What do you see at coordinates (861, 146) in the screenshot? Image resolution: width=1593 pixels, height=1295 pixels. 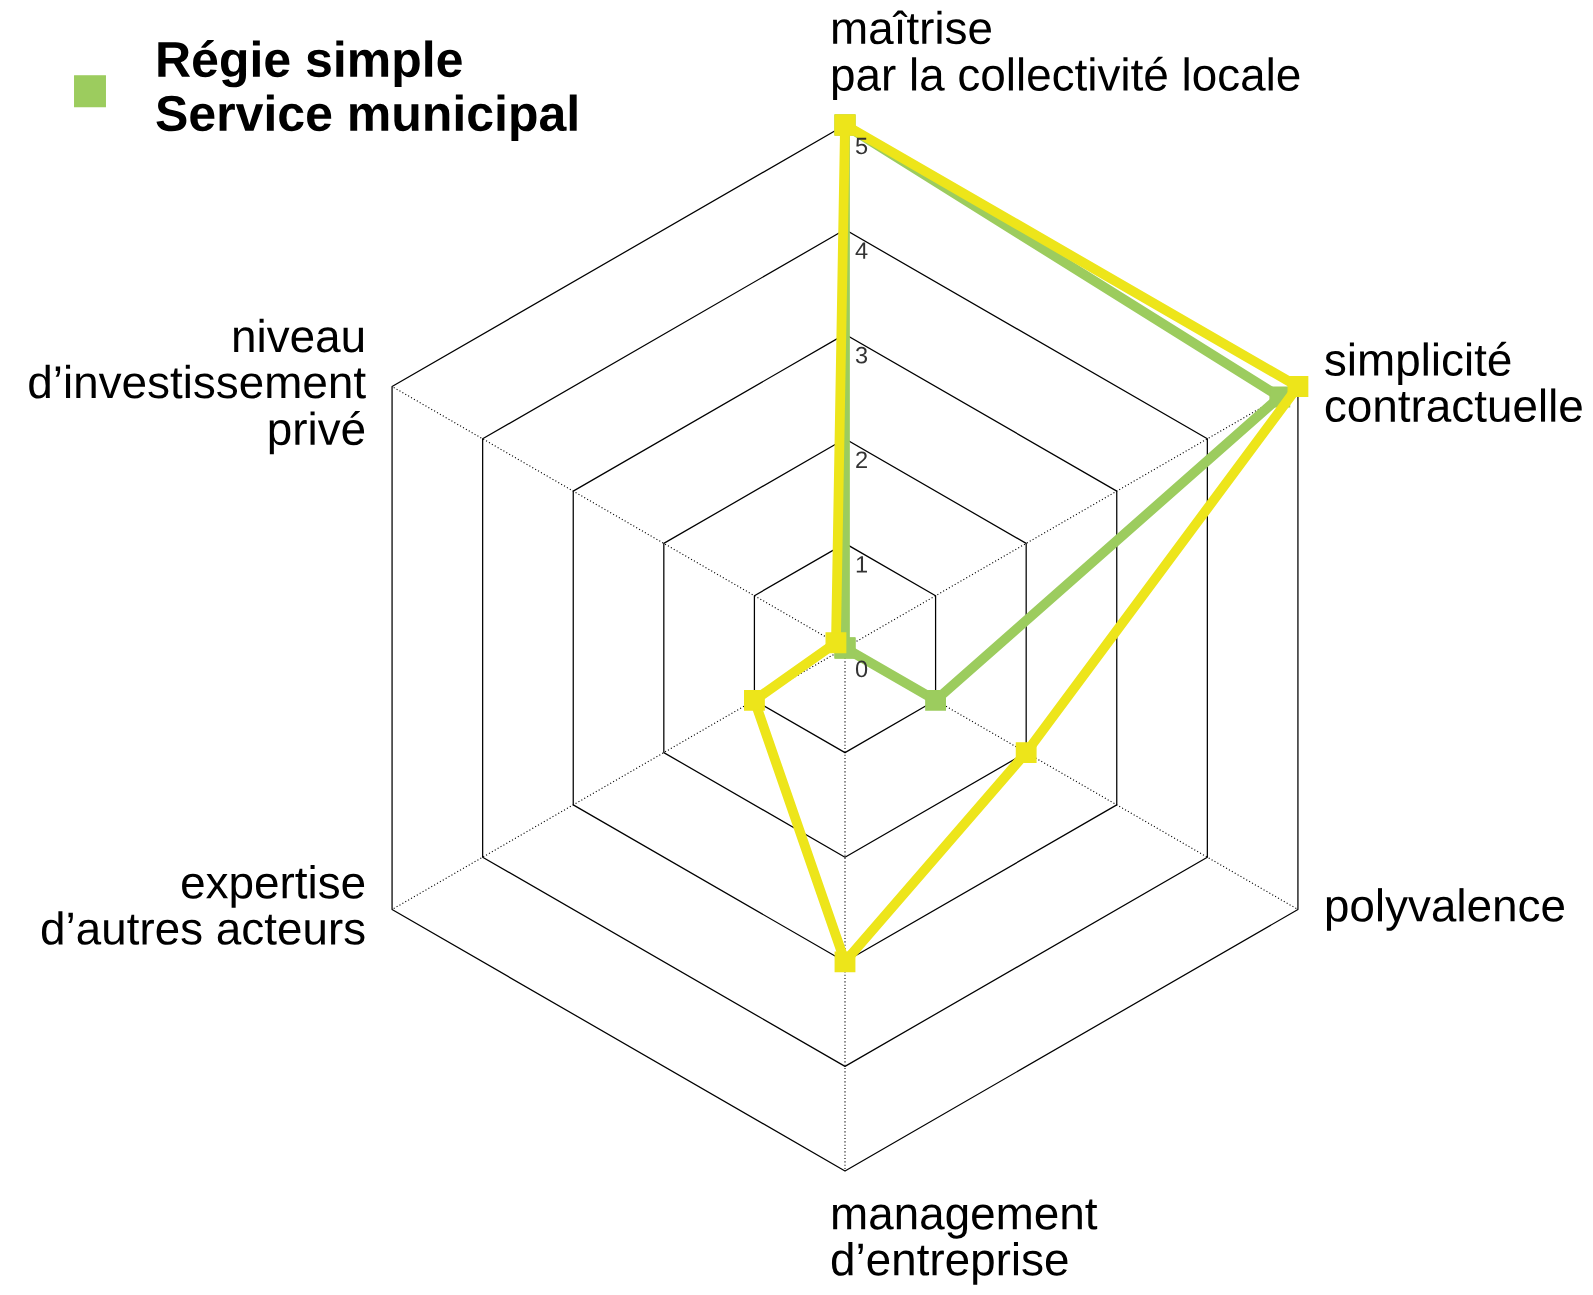 I see `y-tick-label: 5` at bounding box center [861, 146].